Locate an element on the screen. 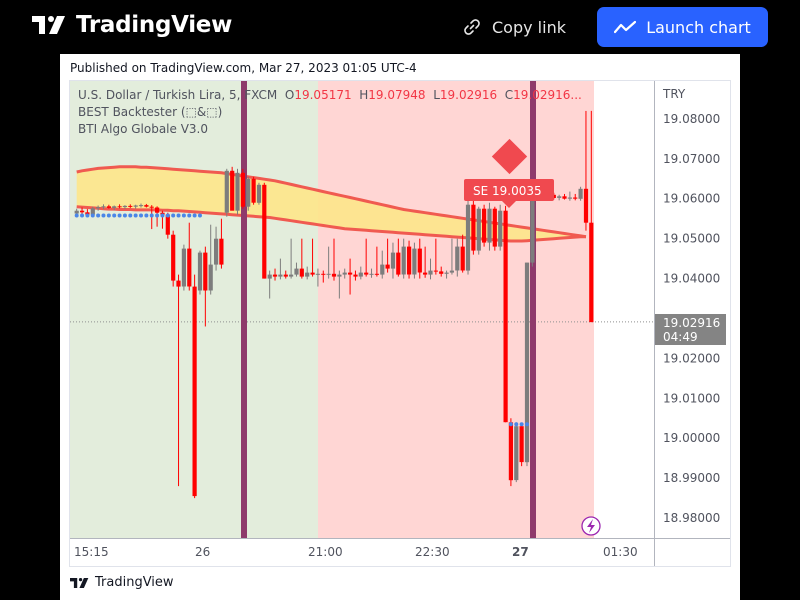 Image resolution: width=800 pixels, height=600 pixels. signal-label-box is located at coordinates (509, 190).